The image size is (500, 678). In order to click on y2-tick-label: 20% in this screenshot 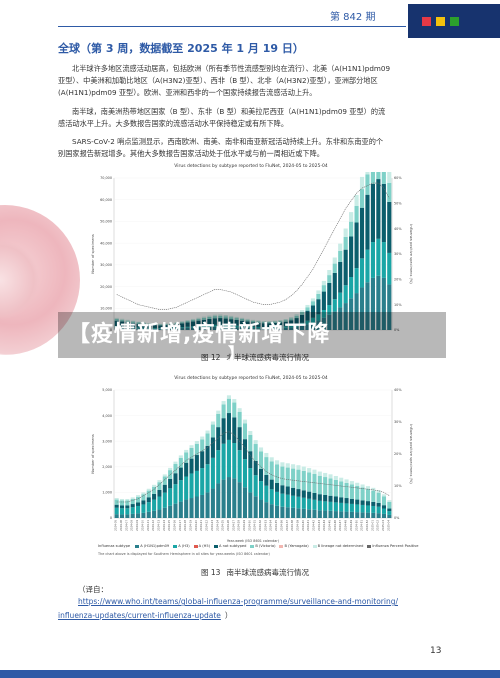, I will do `click(398, 280)`.